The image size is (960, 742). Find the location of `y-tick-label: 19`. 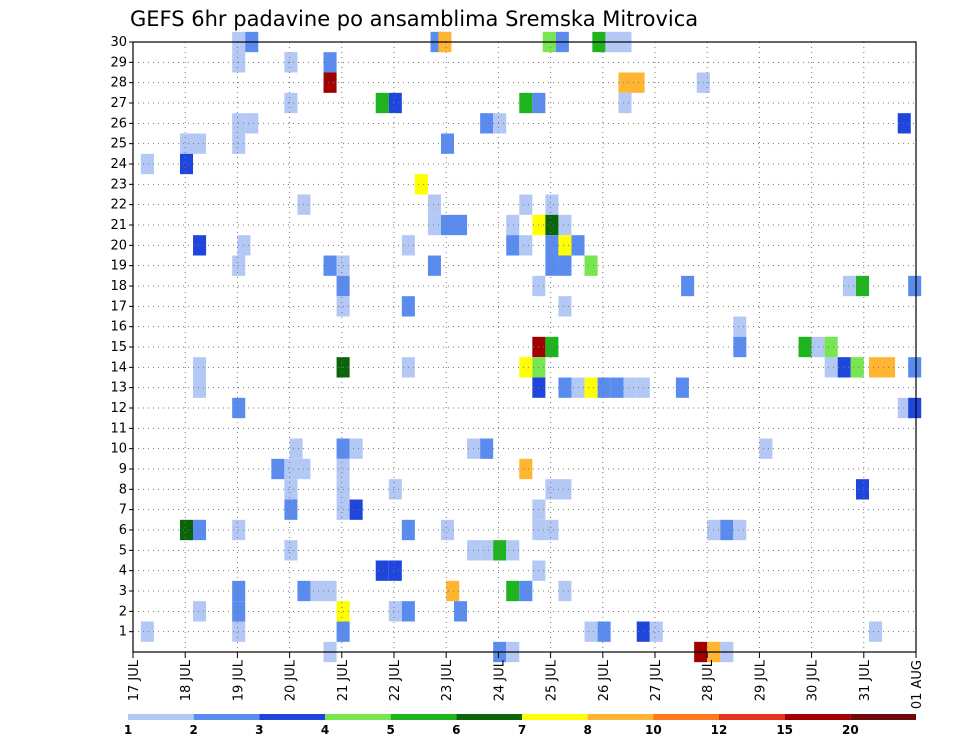

y-tick-label: 19 is located at coordinates (118, 266).